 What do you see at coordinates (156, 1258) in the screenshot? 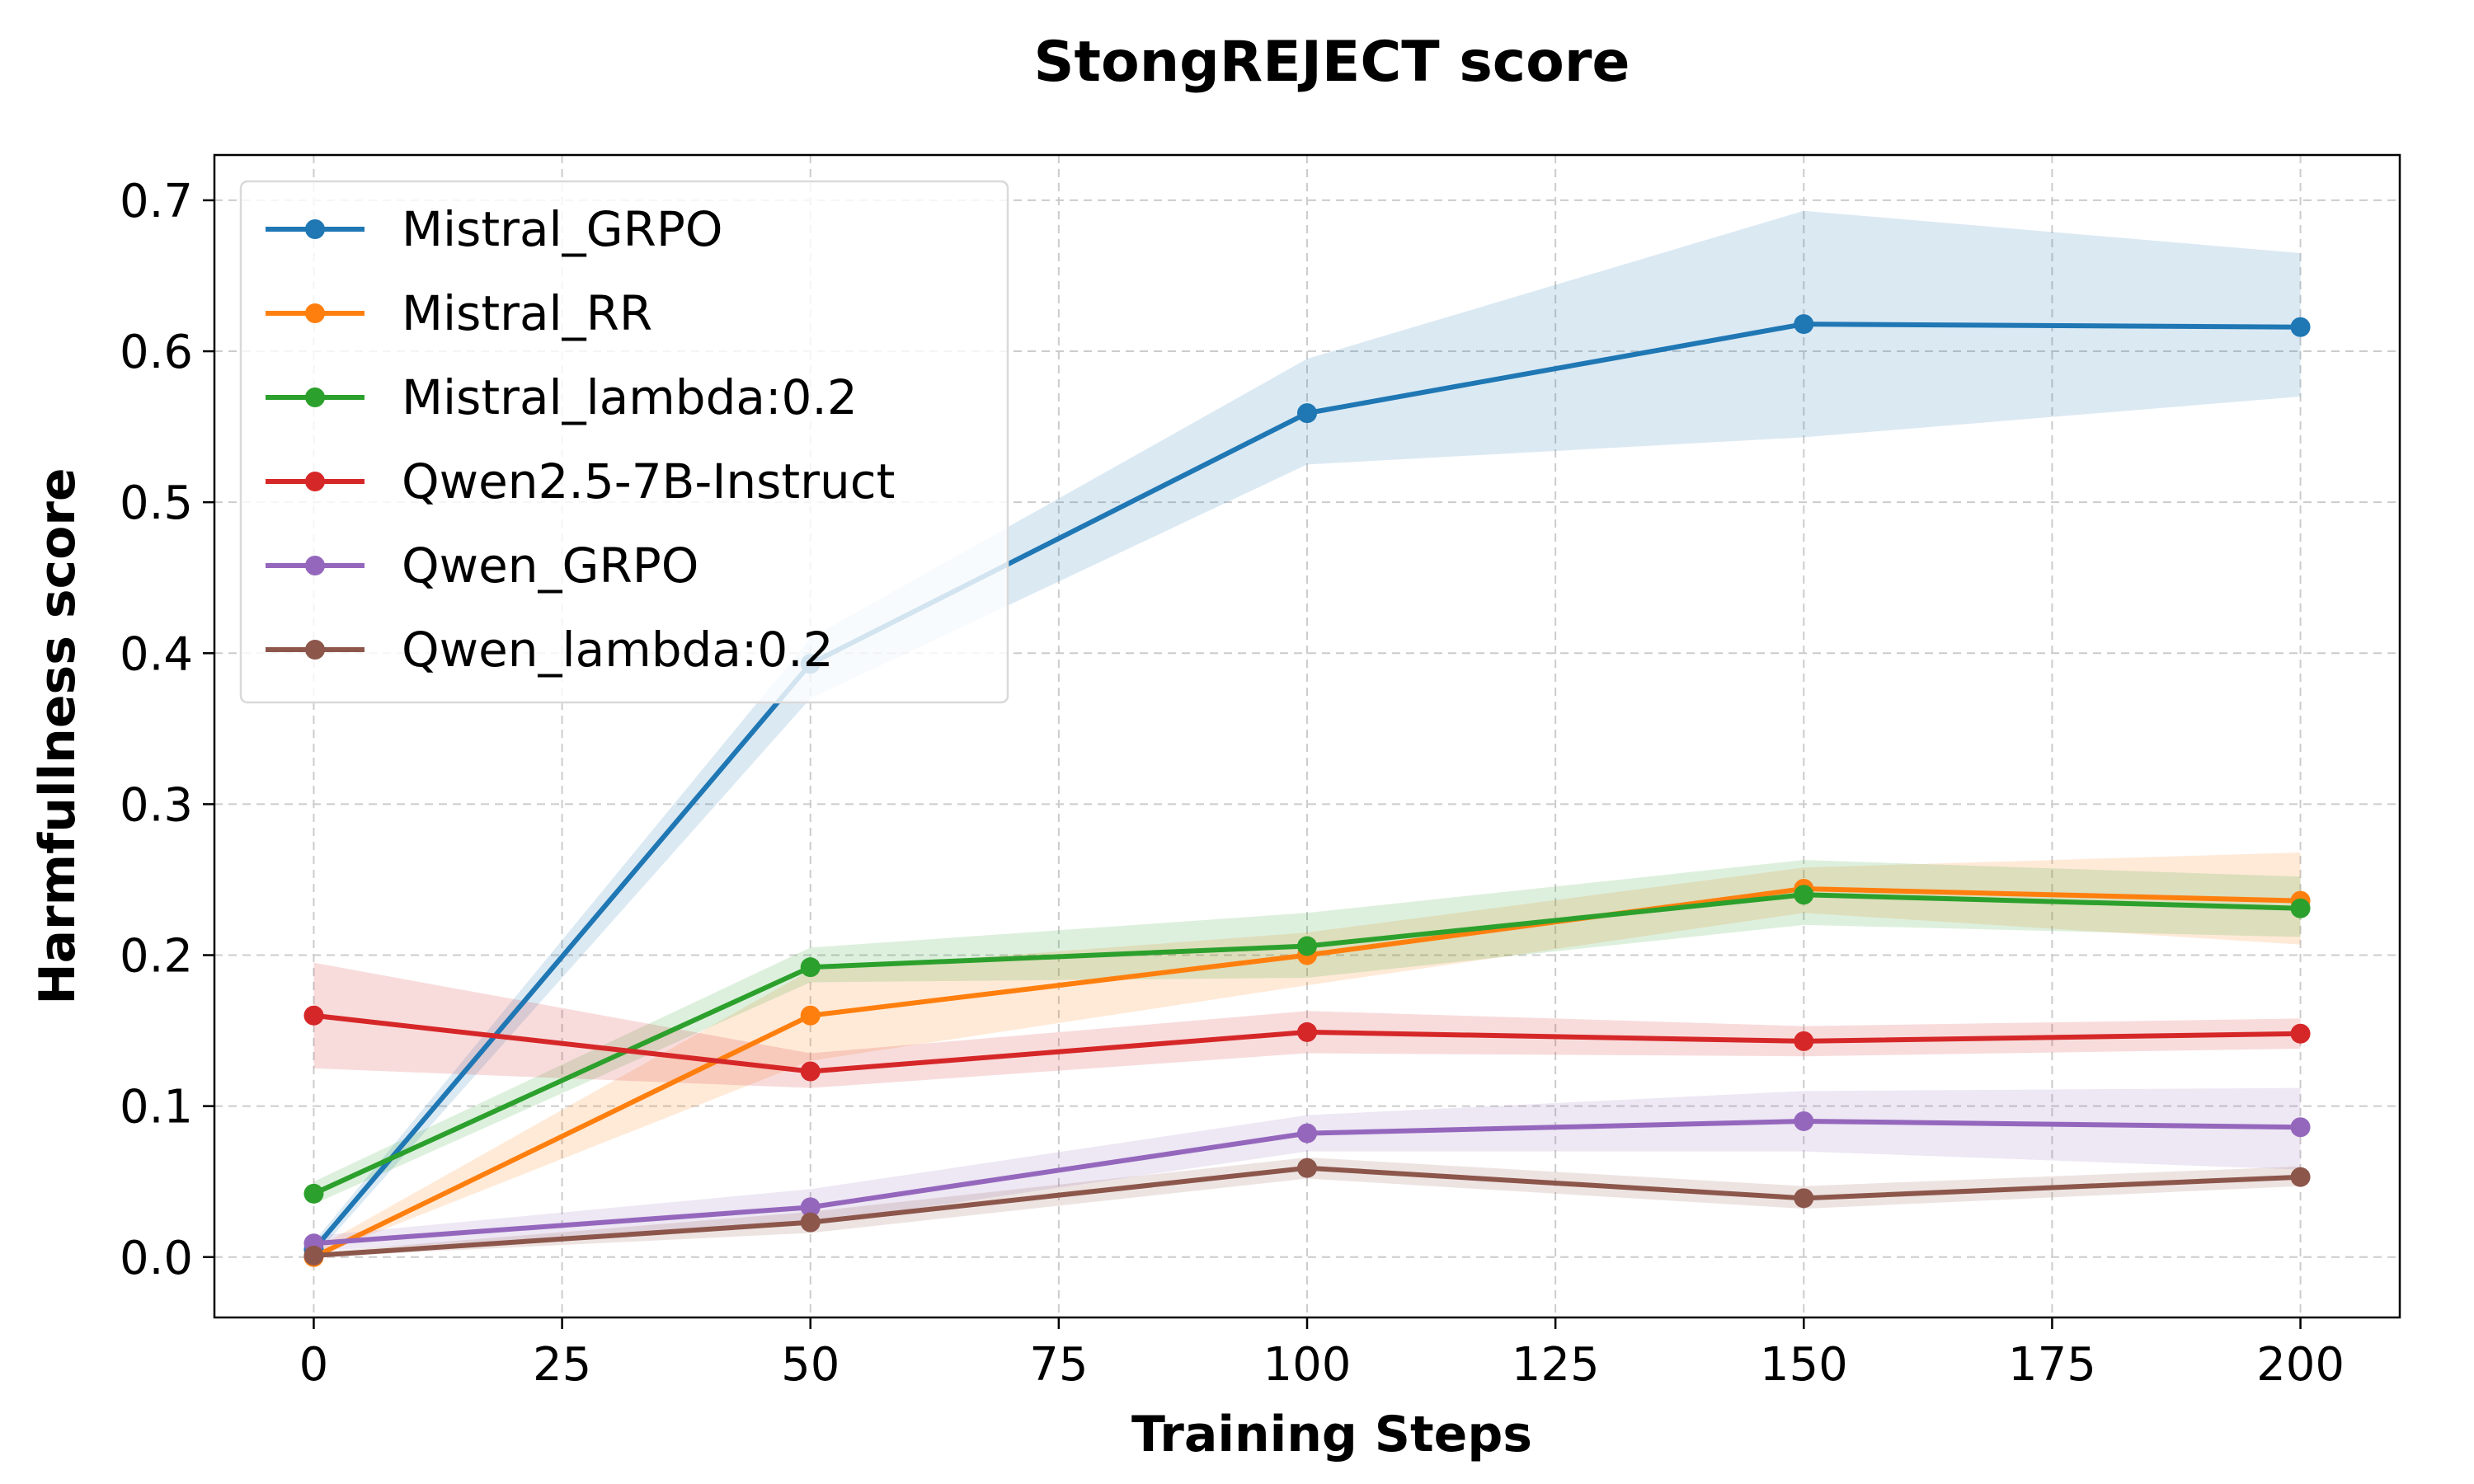
I see `y-tick-label: 0.0` at bounding box center [156, 1258].